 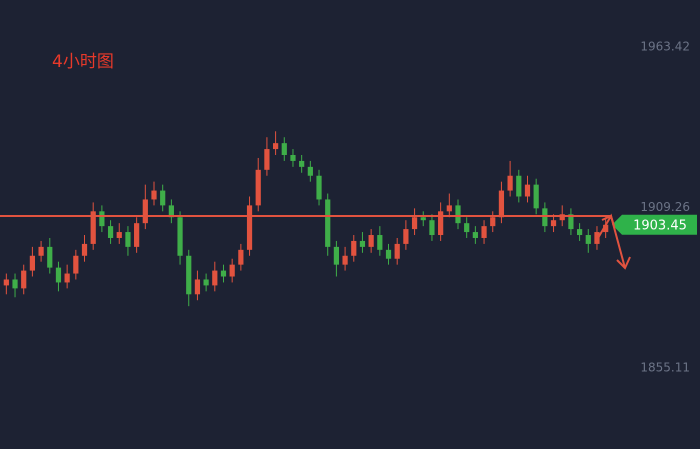 What do you see at coordinates (665, 368) in the screenshot?
I see `y-tick-label: 1855.11` at bounding box center [665, 368].